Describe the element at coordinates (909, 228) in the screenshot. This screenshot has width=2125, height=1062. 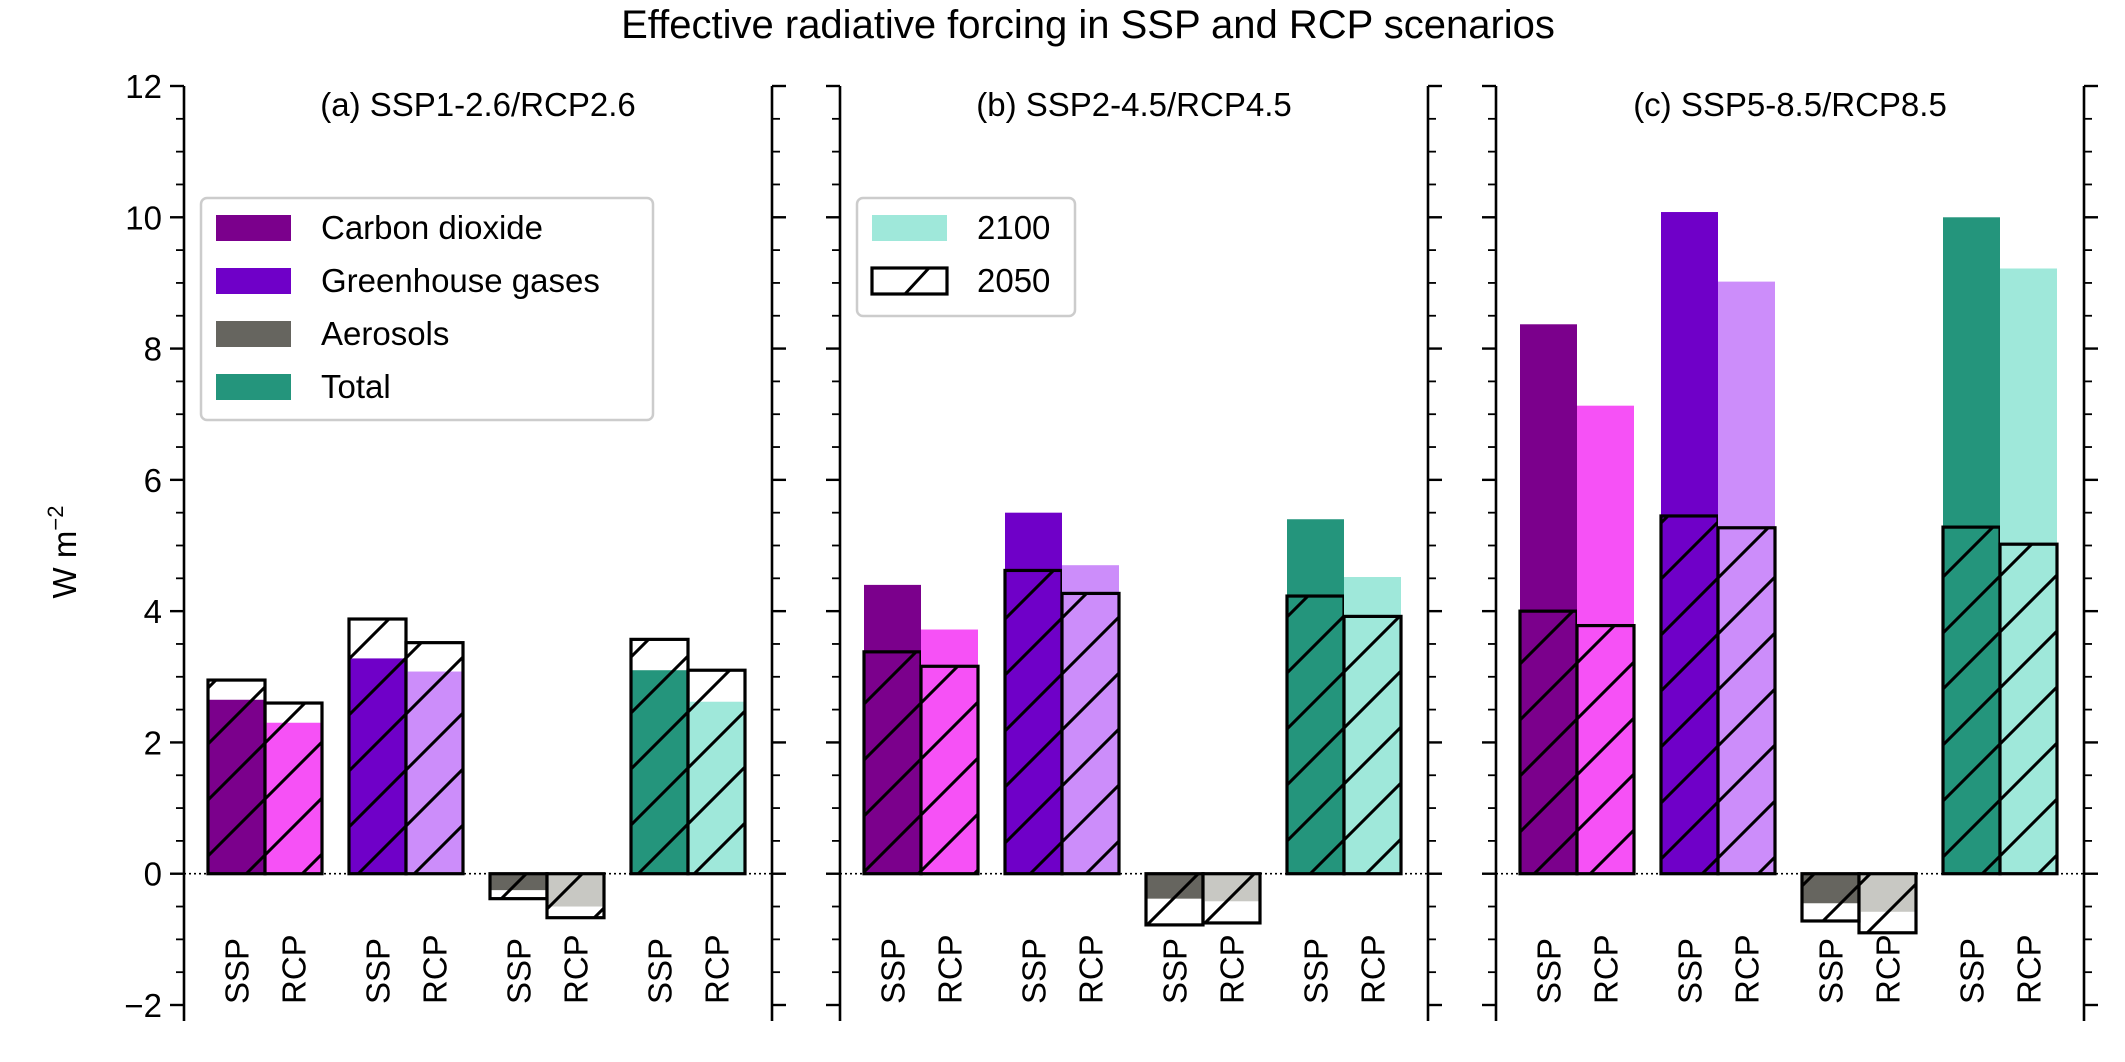
I see `legend-swatch-solid` at that location.